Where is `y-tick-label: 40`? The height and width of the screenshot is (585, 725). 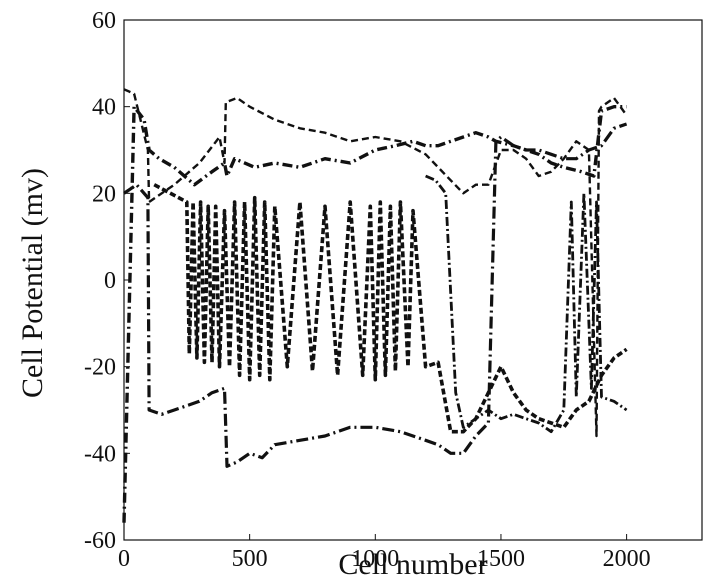 y-tick-label: 40 is located at coordinates (104, 108).